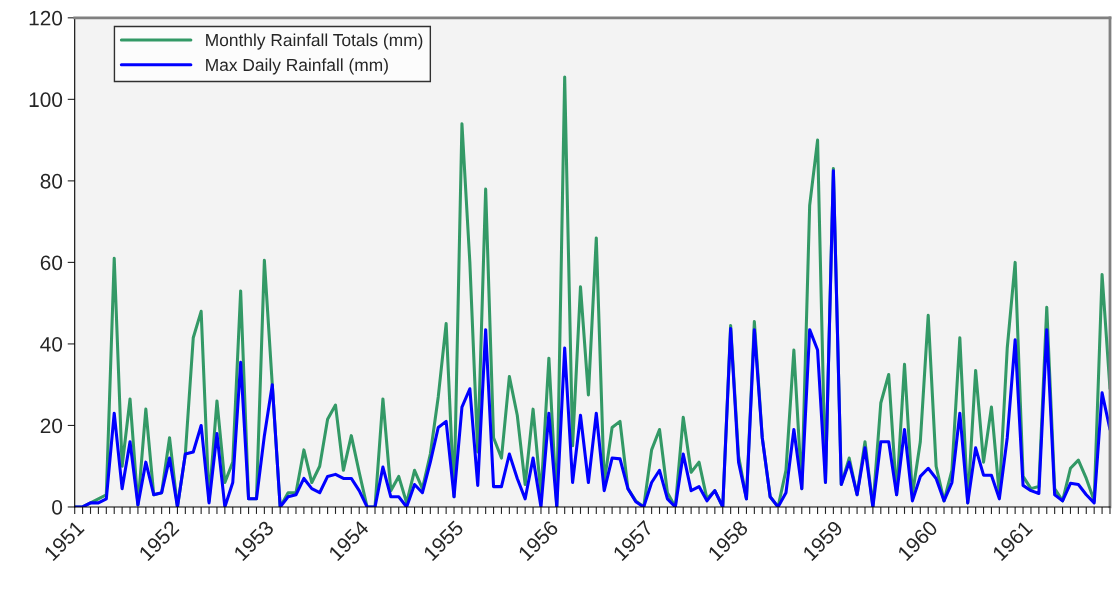 The width and height of the screenshot is (1115, 594). I want to click on y-tick-label: 0, so click(57, 507).